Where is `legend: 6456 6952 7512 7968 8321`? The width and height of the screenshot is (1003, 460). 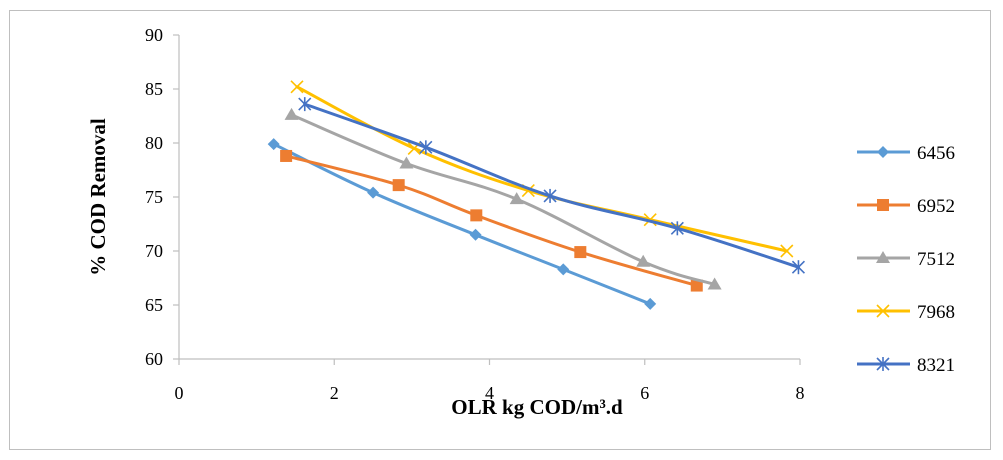
legend: 6456 6952 7512 7968 8321 is located at coordinates (906, 259).